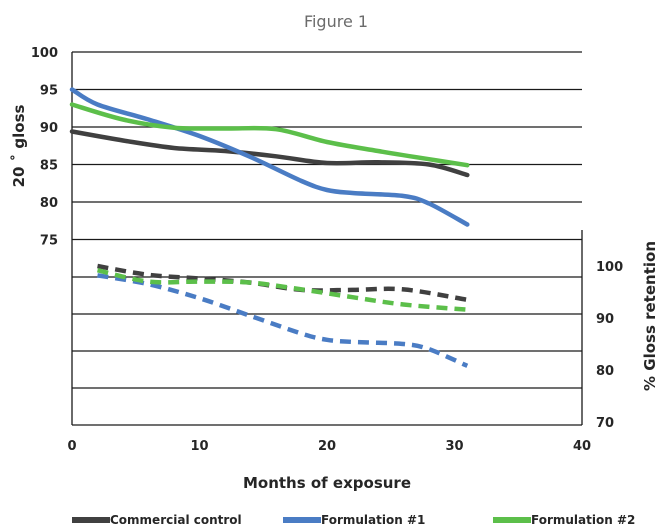 The image size is (671, 529). I want to click on y-left-tick-label: 95, so click(49, 91).